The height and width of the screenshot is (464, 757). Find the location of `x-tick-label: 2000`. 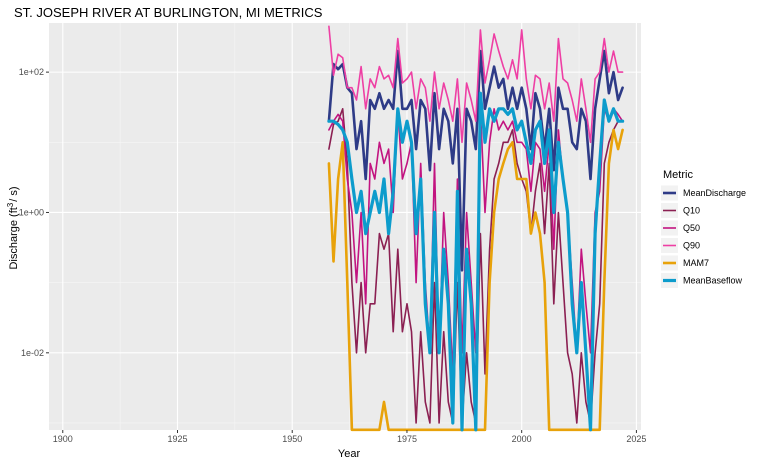

x-tick-label: 2000 is located at coordinates (522, 439).